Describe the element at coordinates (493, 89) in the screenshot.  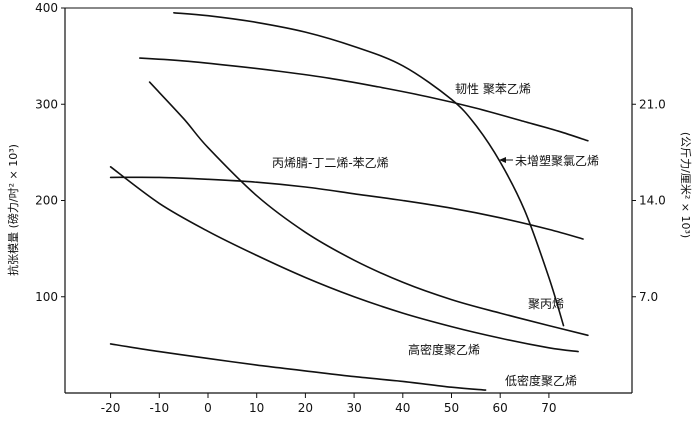
I see `label-tough-ps: 韧性 聚苯乙烯` at that location.